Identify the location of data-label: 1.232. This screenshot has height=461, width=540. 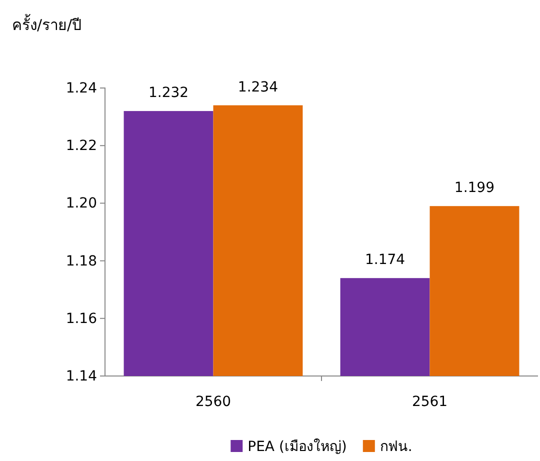
(168, 93).